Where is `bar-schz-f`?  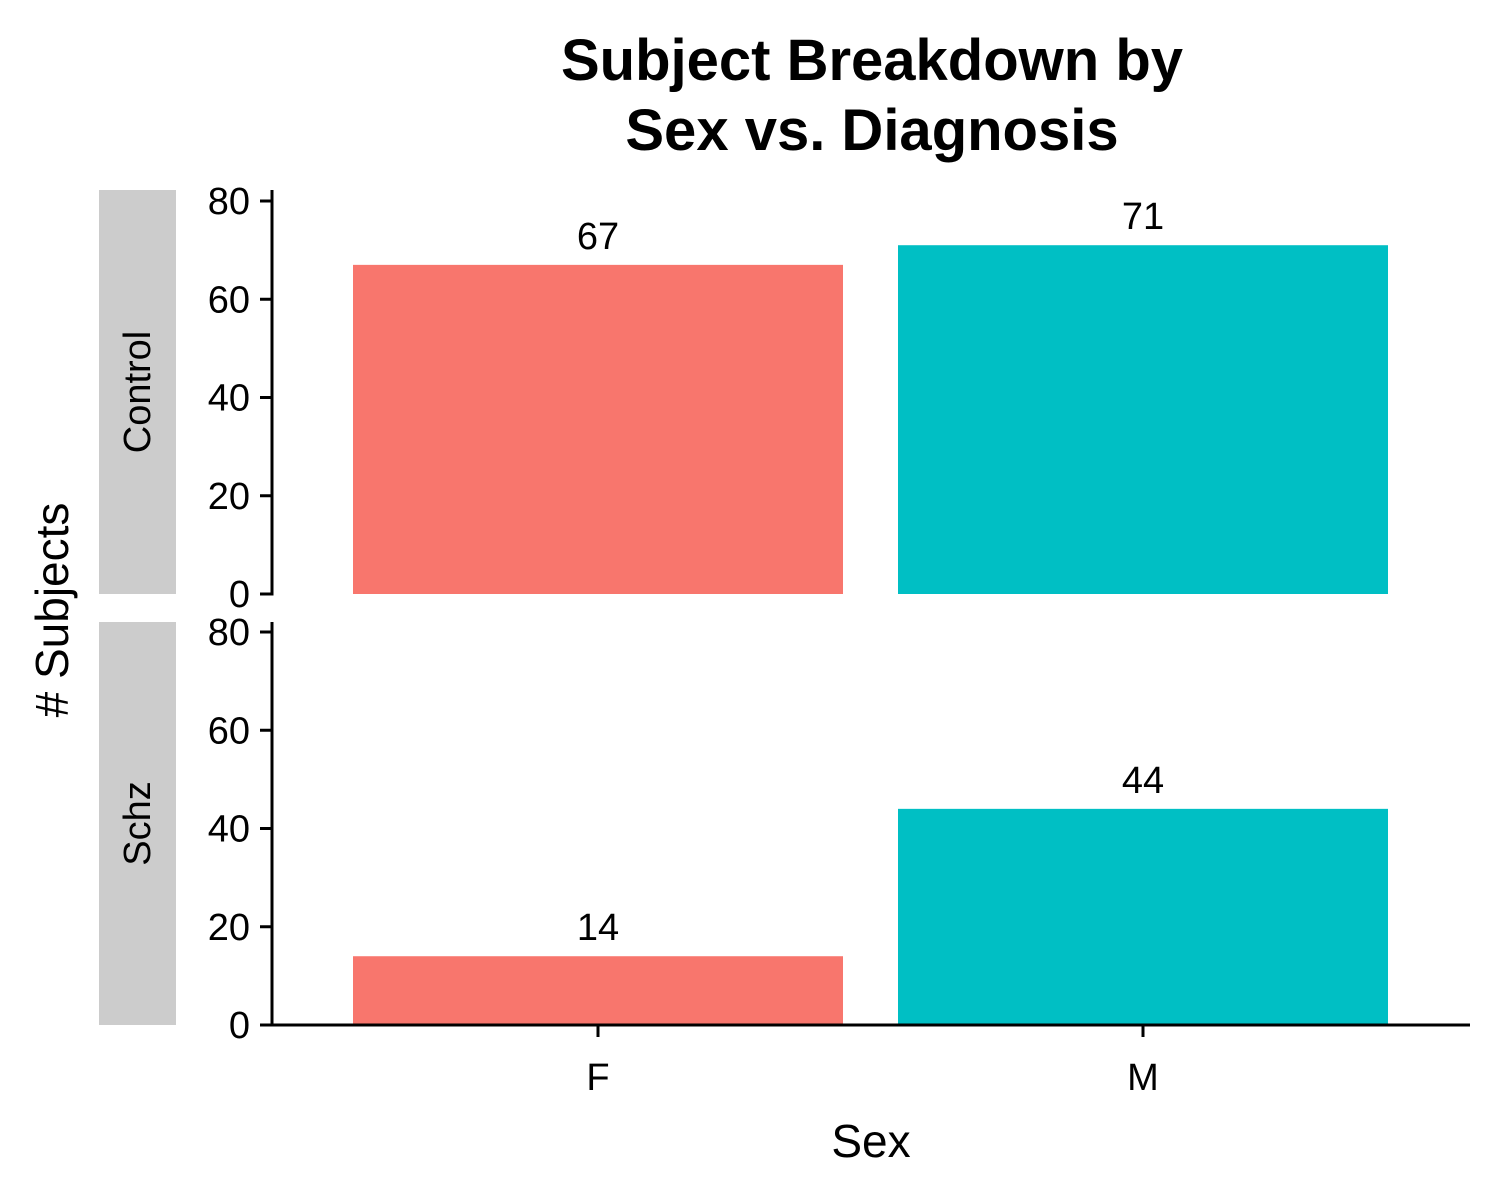
bar-schz-f is located at coordinates (598, 990).